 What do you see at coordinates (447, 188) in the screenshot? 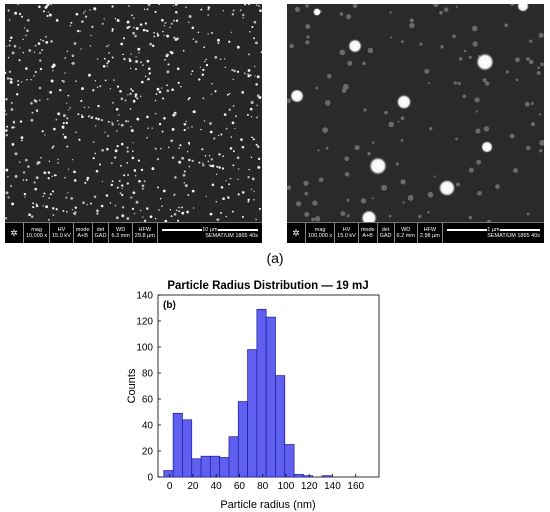
I see `large-particle` at bounding box center [447, 188].